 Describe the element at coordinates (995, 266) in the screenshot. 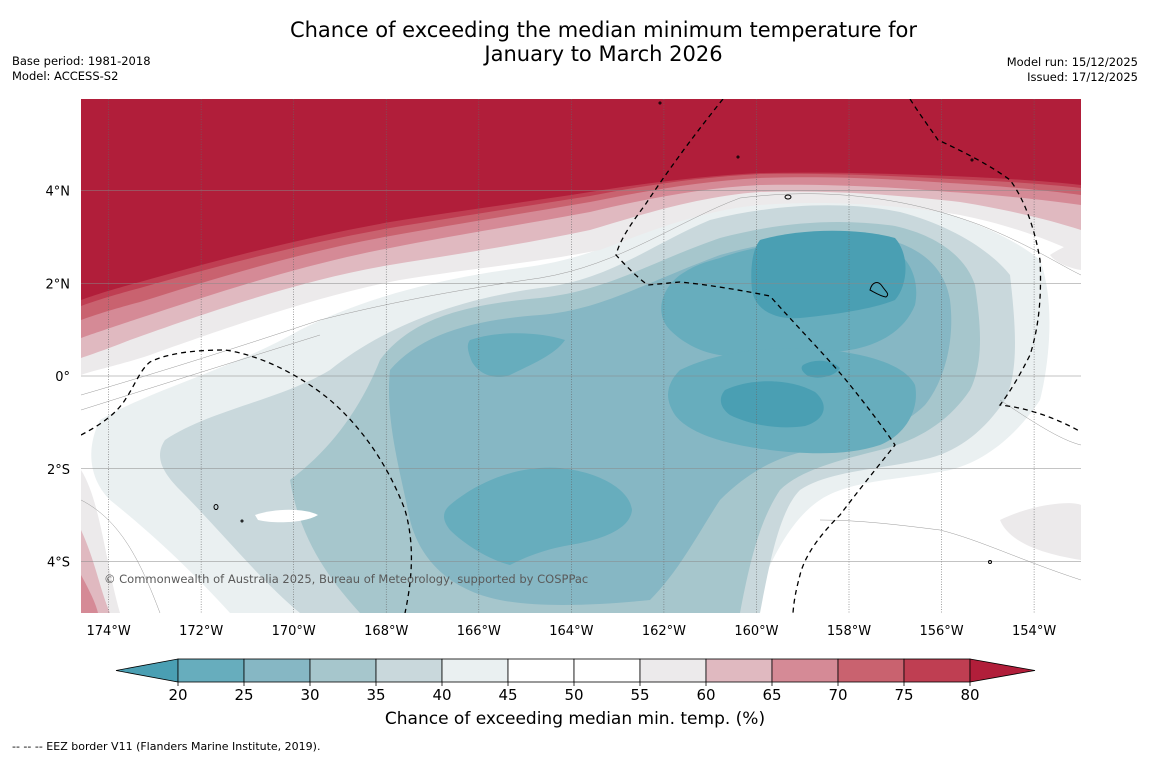

I see `eez-border-east` at that location.